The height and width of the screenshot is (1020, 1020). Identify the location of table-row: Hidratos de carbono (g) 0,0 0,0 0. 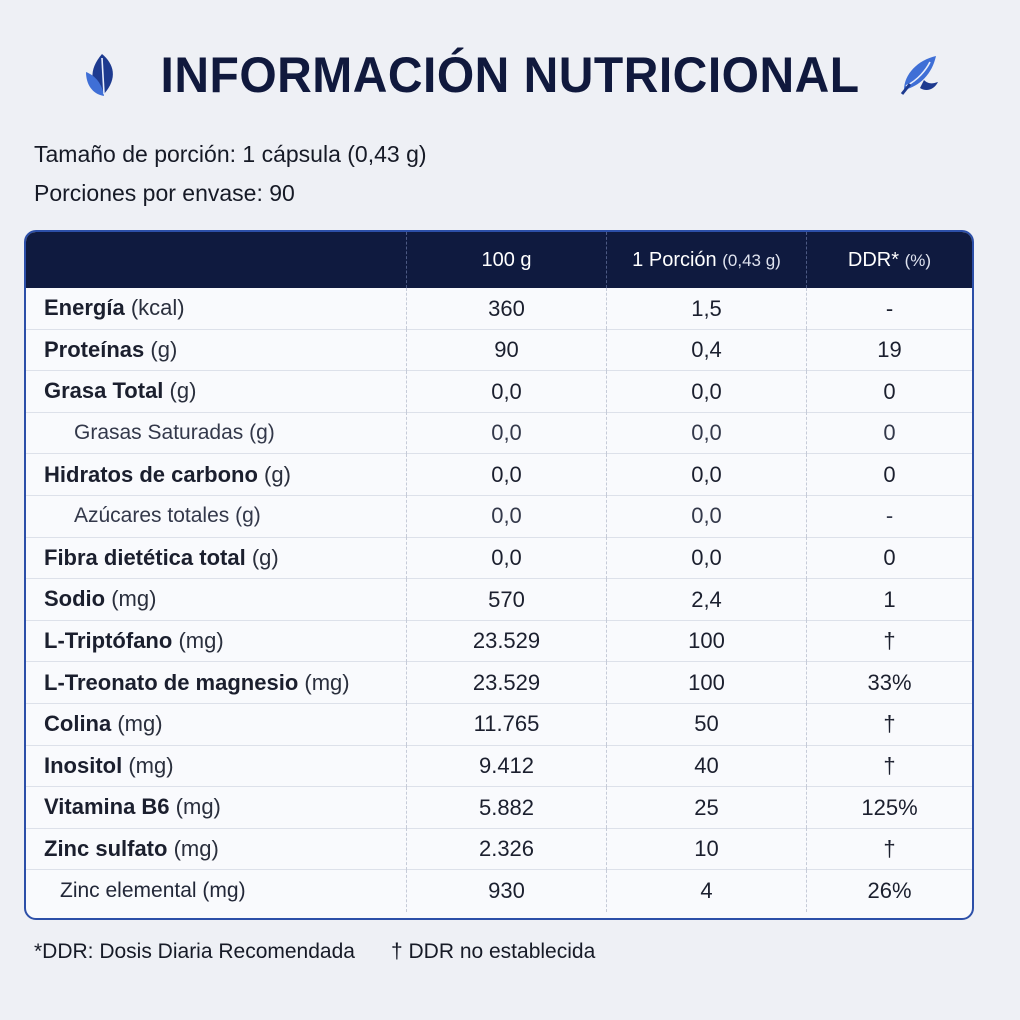
(499, 474).